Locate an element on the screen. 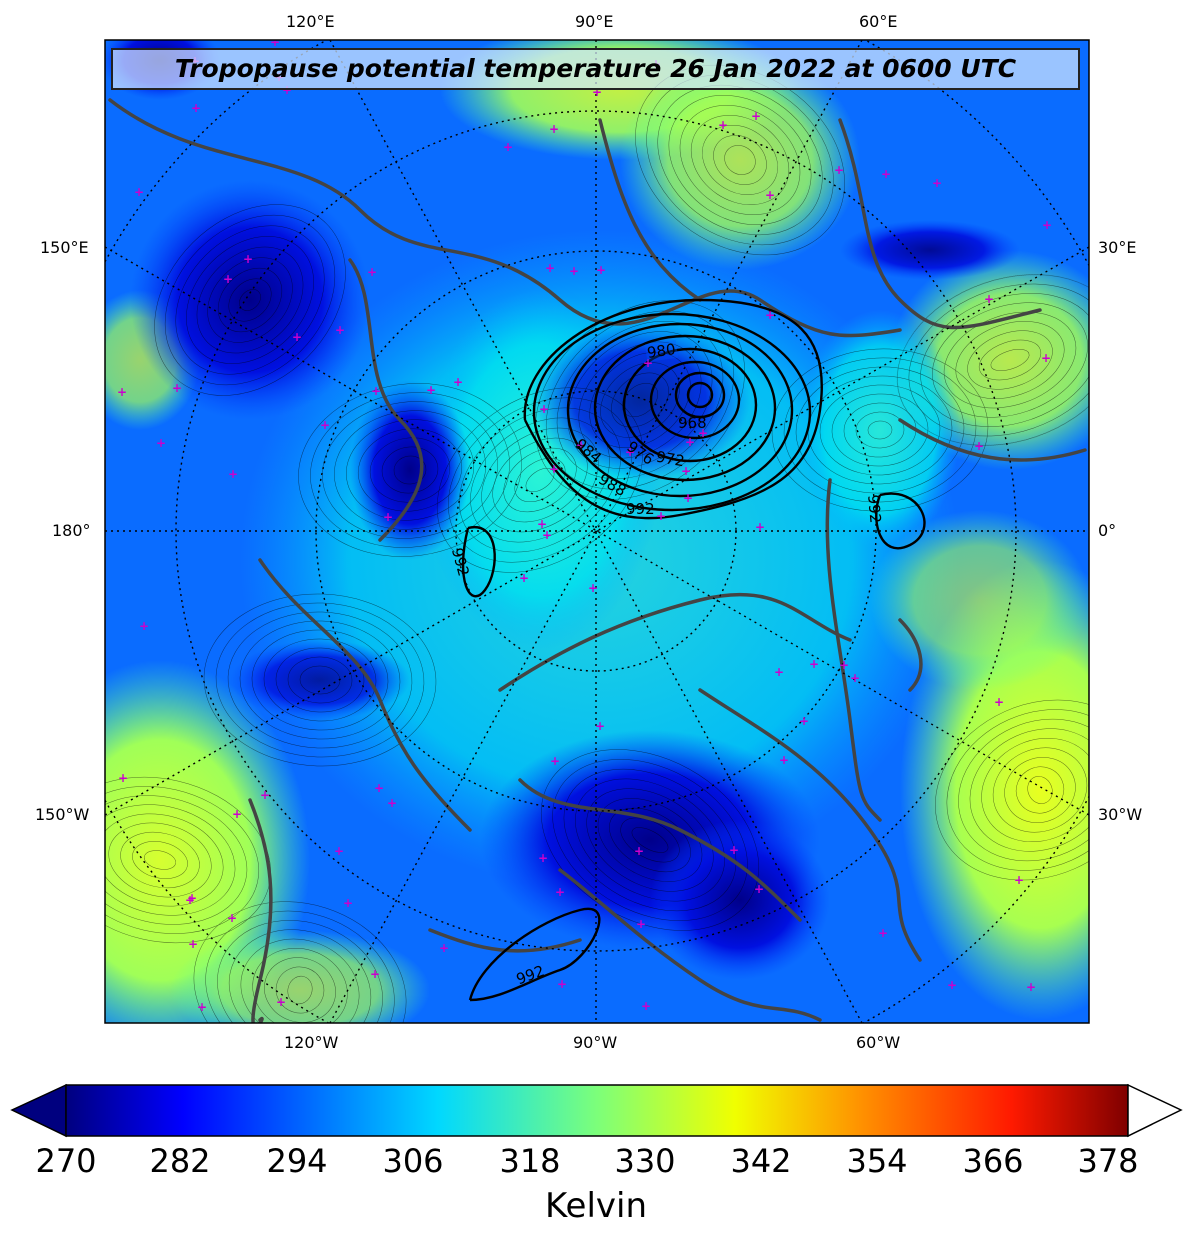 The width and height of the screenshot is (1192, 1238). lon-label-right: 0° is located at coordinates (1107, 530).